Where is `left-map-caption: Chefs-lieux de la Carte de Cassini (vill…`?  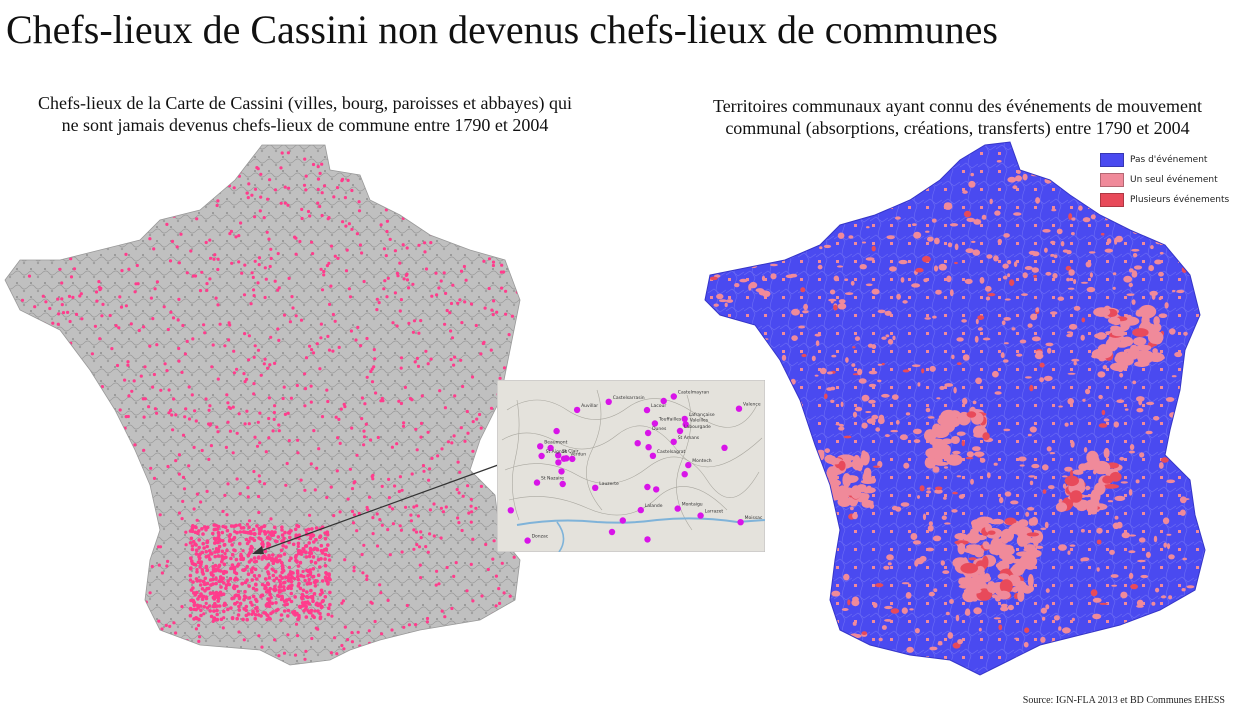
left-map-caption: Chefs-lieux de la Carte de Cassini (vill… is located at coordinates (305, 114).